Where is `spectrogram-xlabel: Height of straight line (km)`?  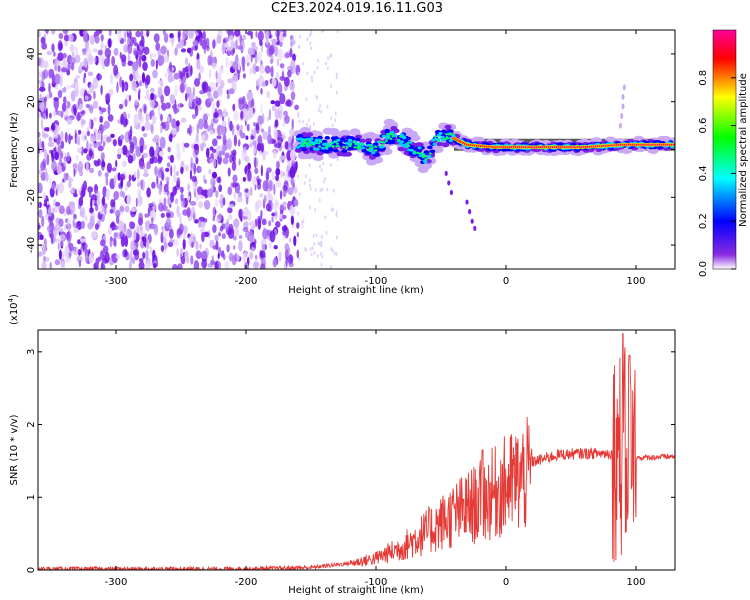
spectrogram-xlabel: Height of straight line (km) is located at coordinates (356, 290).